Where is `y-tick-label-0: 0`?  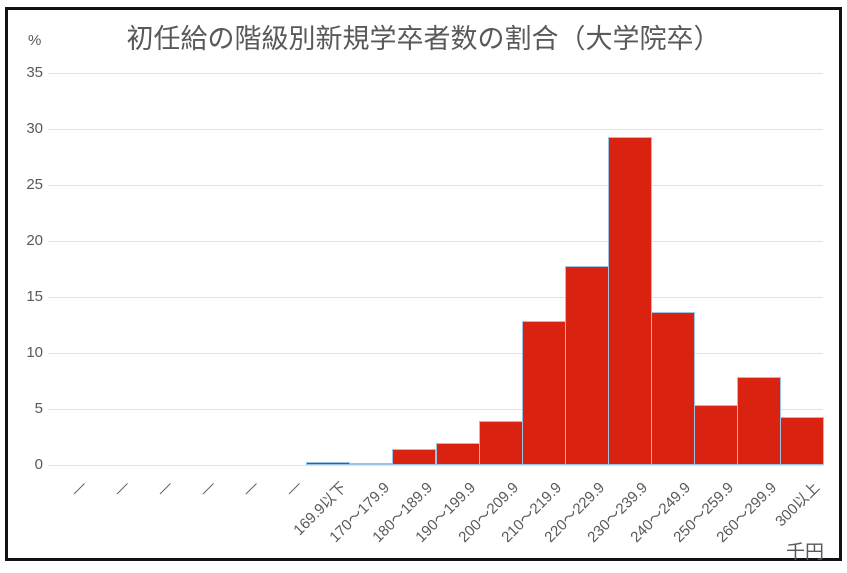
y-tick-label-0: 0 is located at coordinates (38, 464).